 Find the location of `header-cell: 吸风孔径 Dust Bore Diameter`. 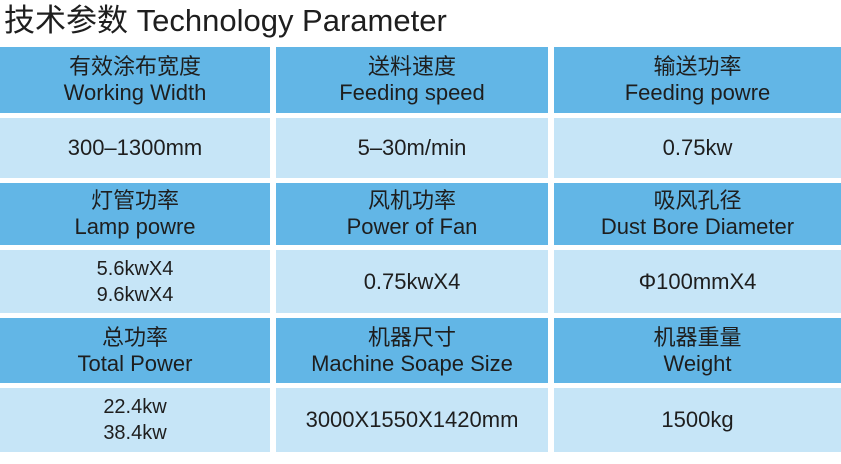

header-cell: 吸风孔径 Dust Bore Diameter is located at coordinates (697, 214).